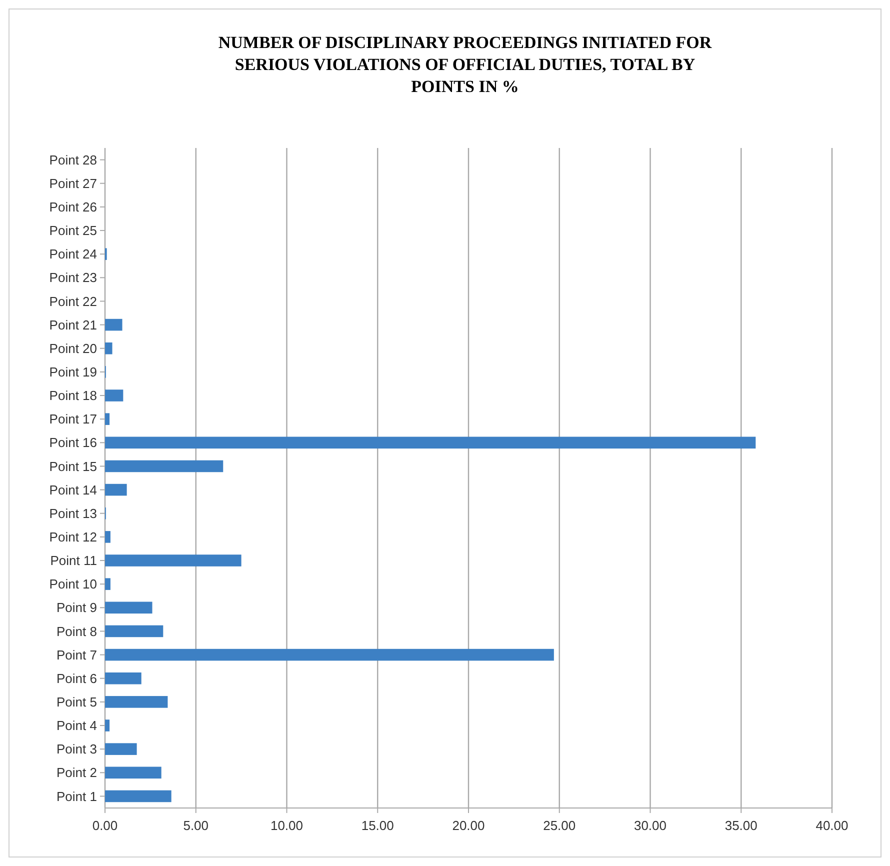  What do you see at coordinates (76, 678) in the screenshot?
I see `y-tick-label: Point 6` at bounding box center [76, 678].